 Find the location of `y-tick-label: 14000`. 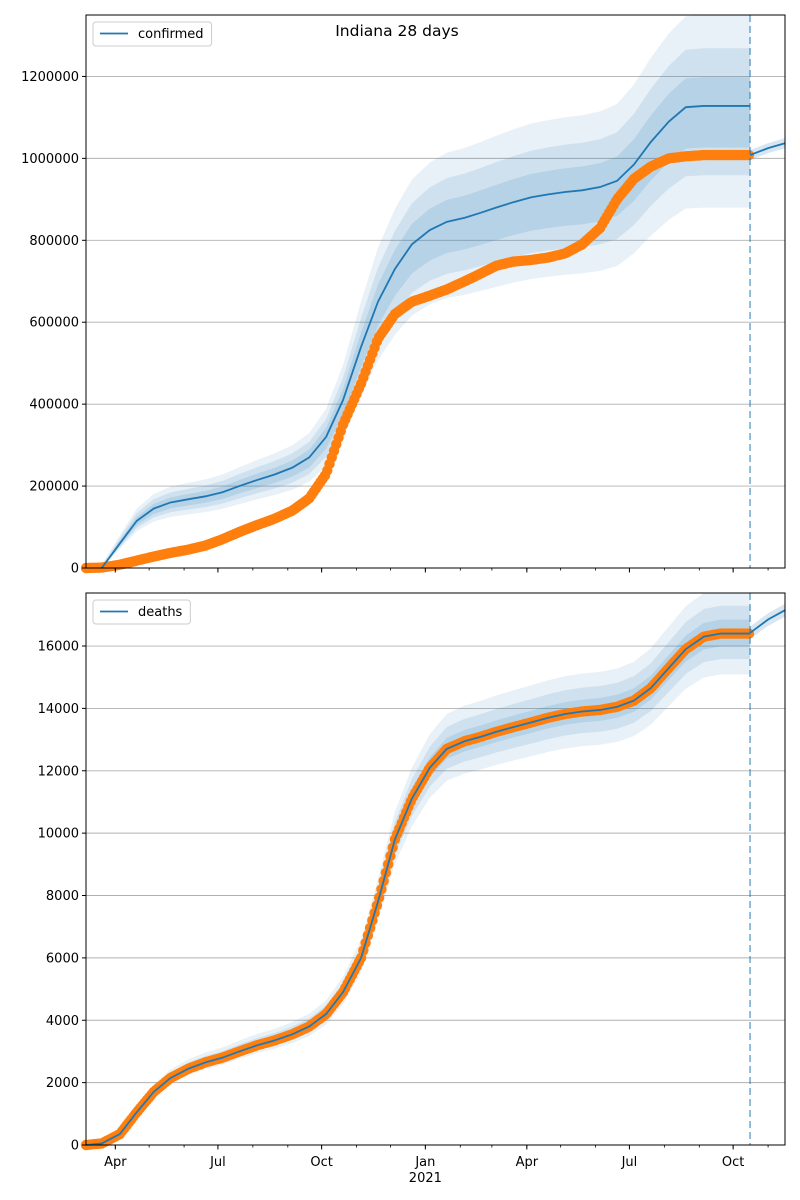

y-tick-label: 14000 is located at coordinates (58, 709).